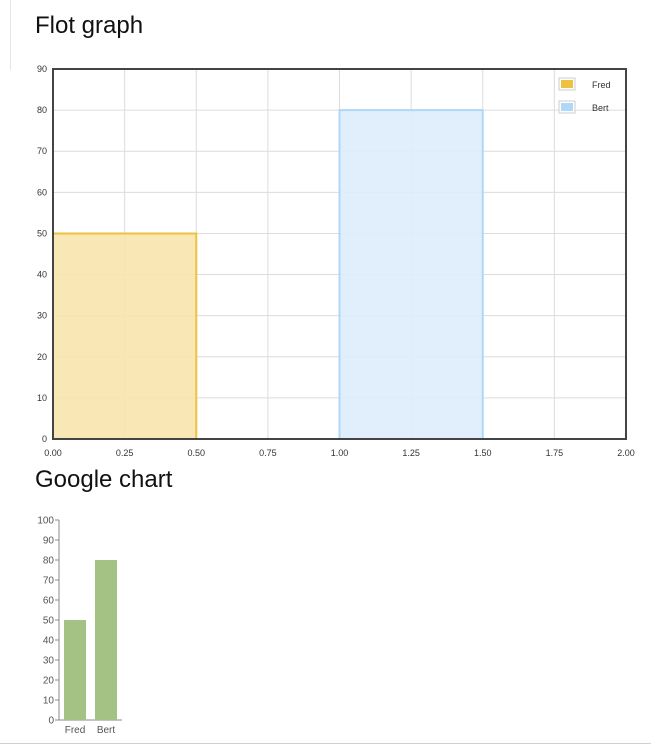 The width and height of the screenshot is (651, 753). Describe the element at coordinates (89, 25) in the screenshot. I see `flot-graph-title: Flot graph` at that location.